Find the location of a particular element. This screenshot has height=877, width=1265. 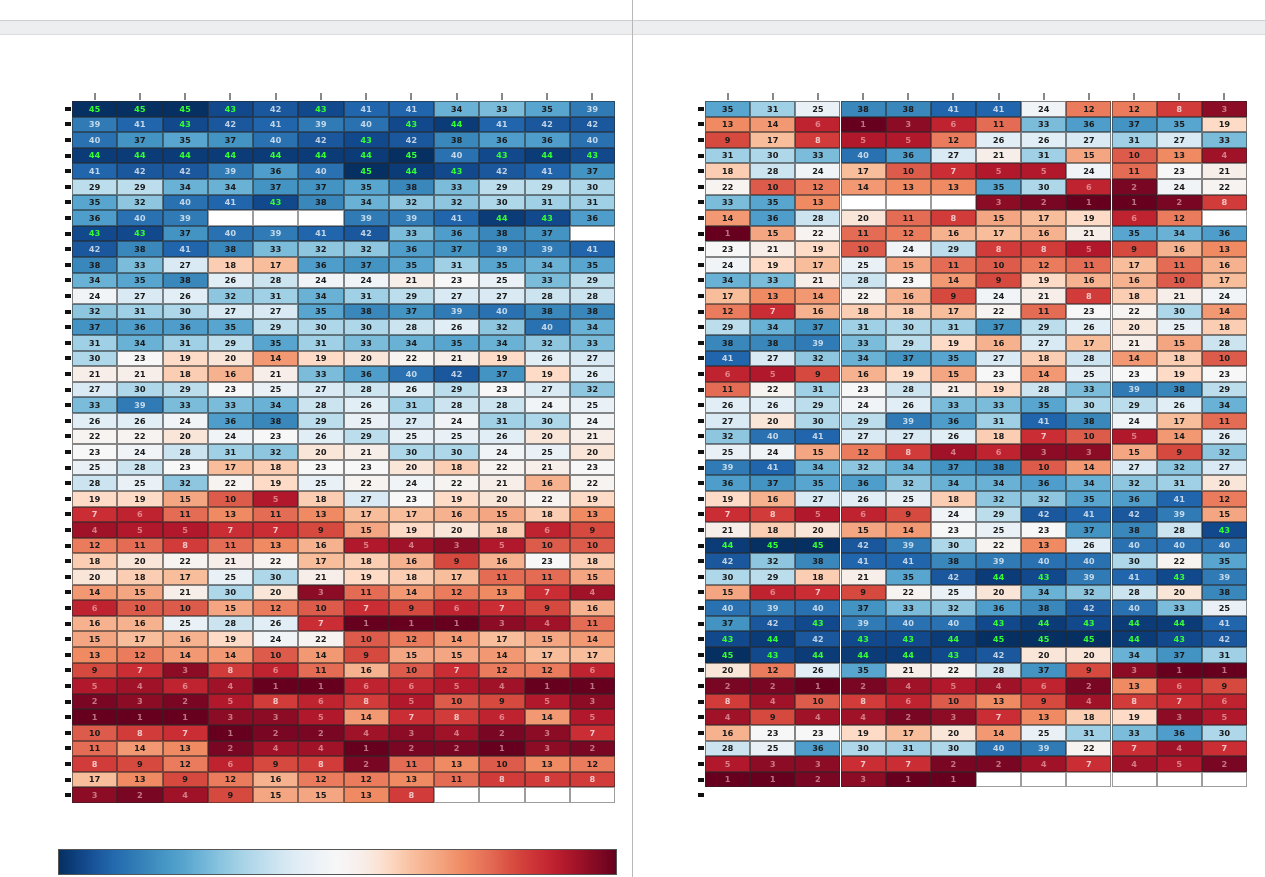

heatmap-cell: 40 is located at coordinates (1224, 545).